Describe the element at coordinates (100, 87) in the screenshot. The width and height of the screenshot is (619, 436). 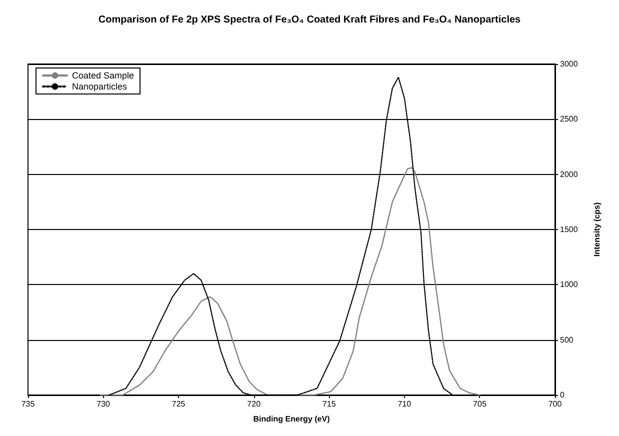
I see `legend-label: Nanoparticles` at that location.